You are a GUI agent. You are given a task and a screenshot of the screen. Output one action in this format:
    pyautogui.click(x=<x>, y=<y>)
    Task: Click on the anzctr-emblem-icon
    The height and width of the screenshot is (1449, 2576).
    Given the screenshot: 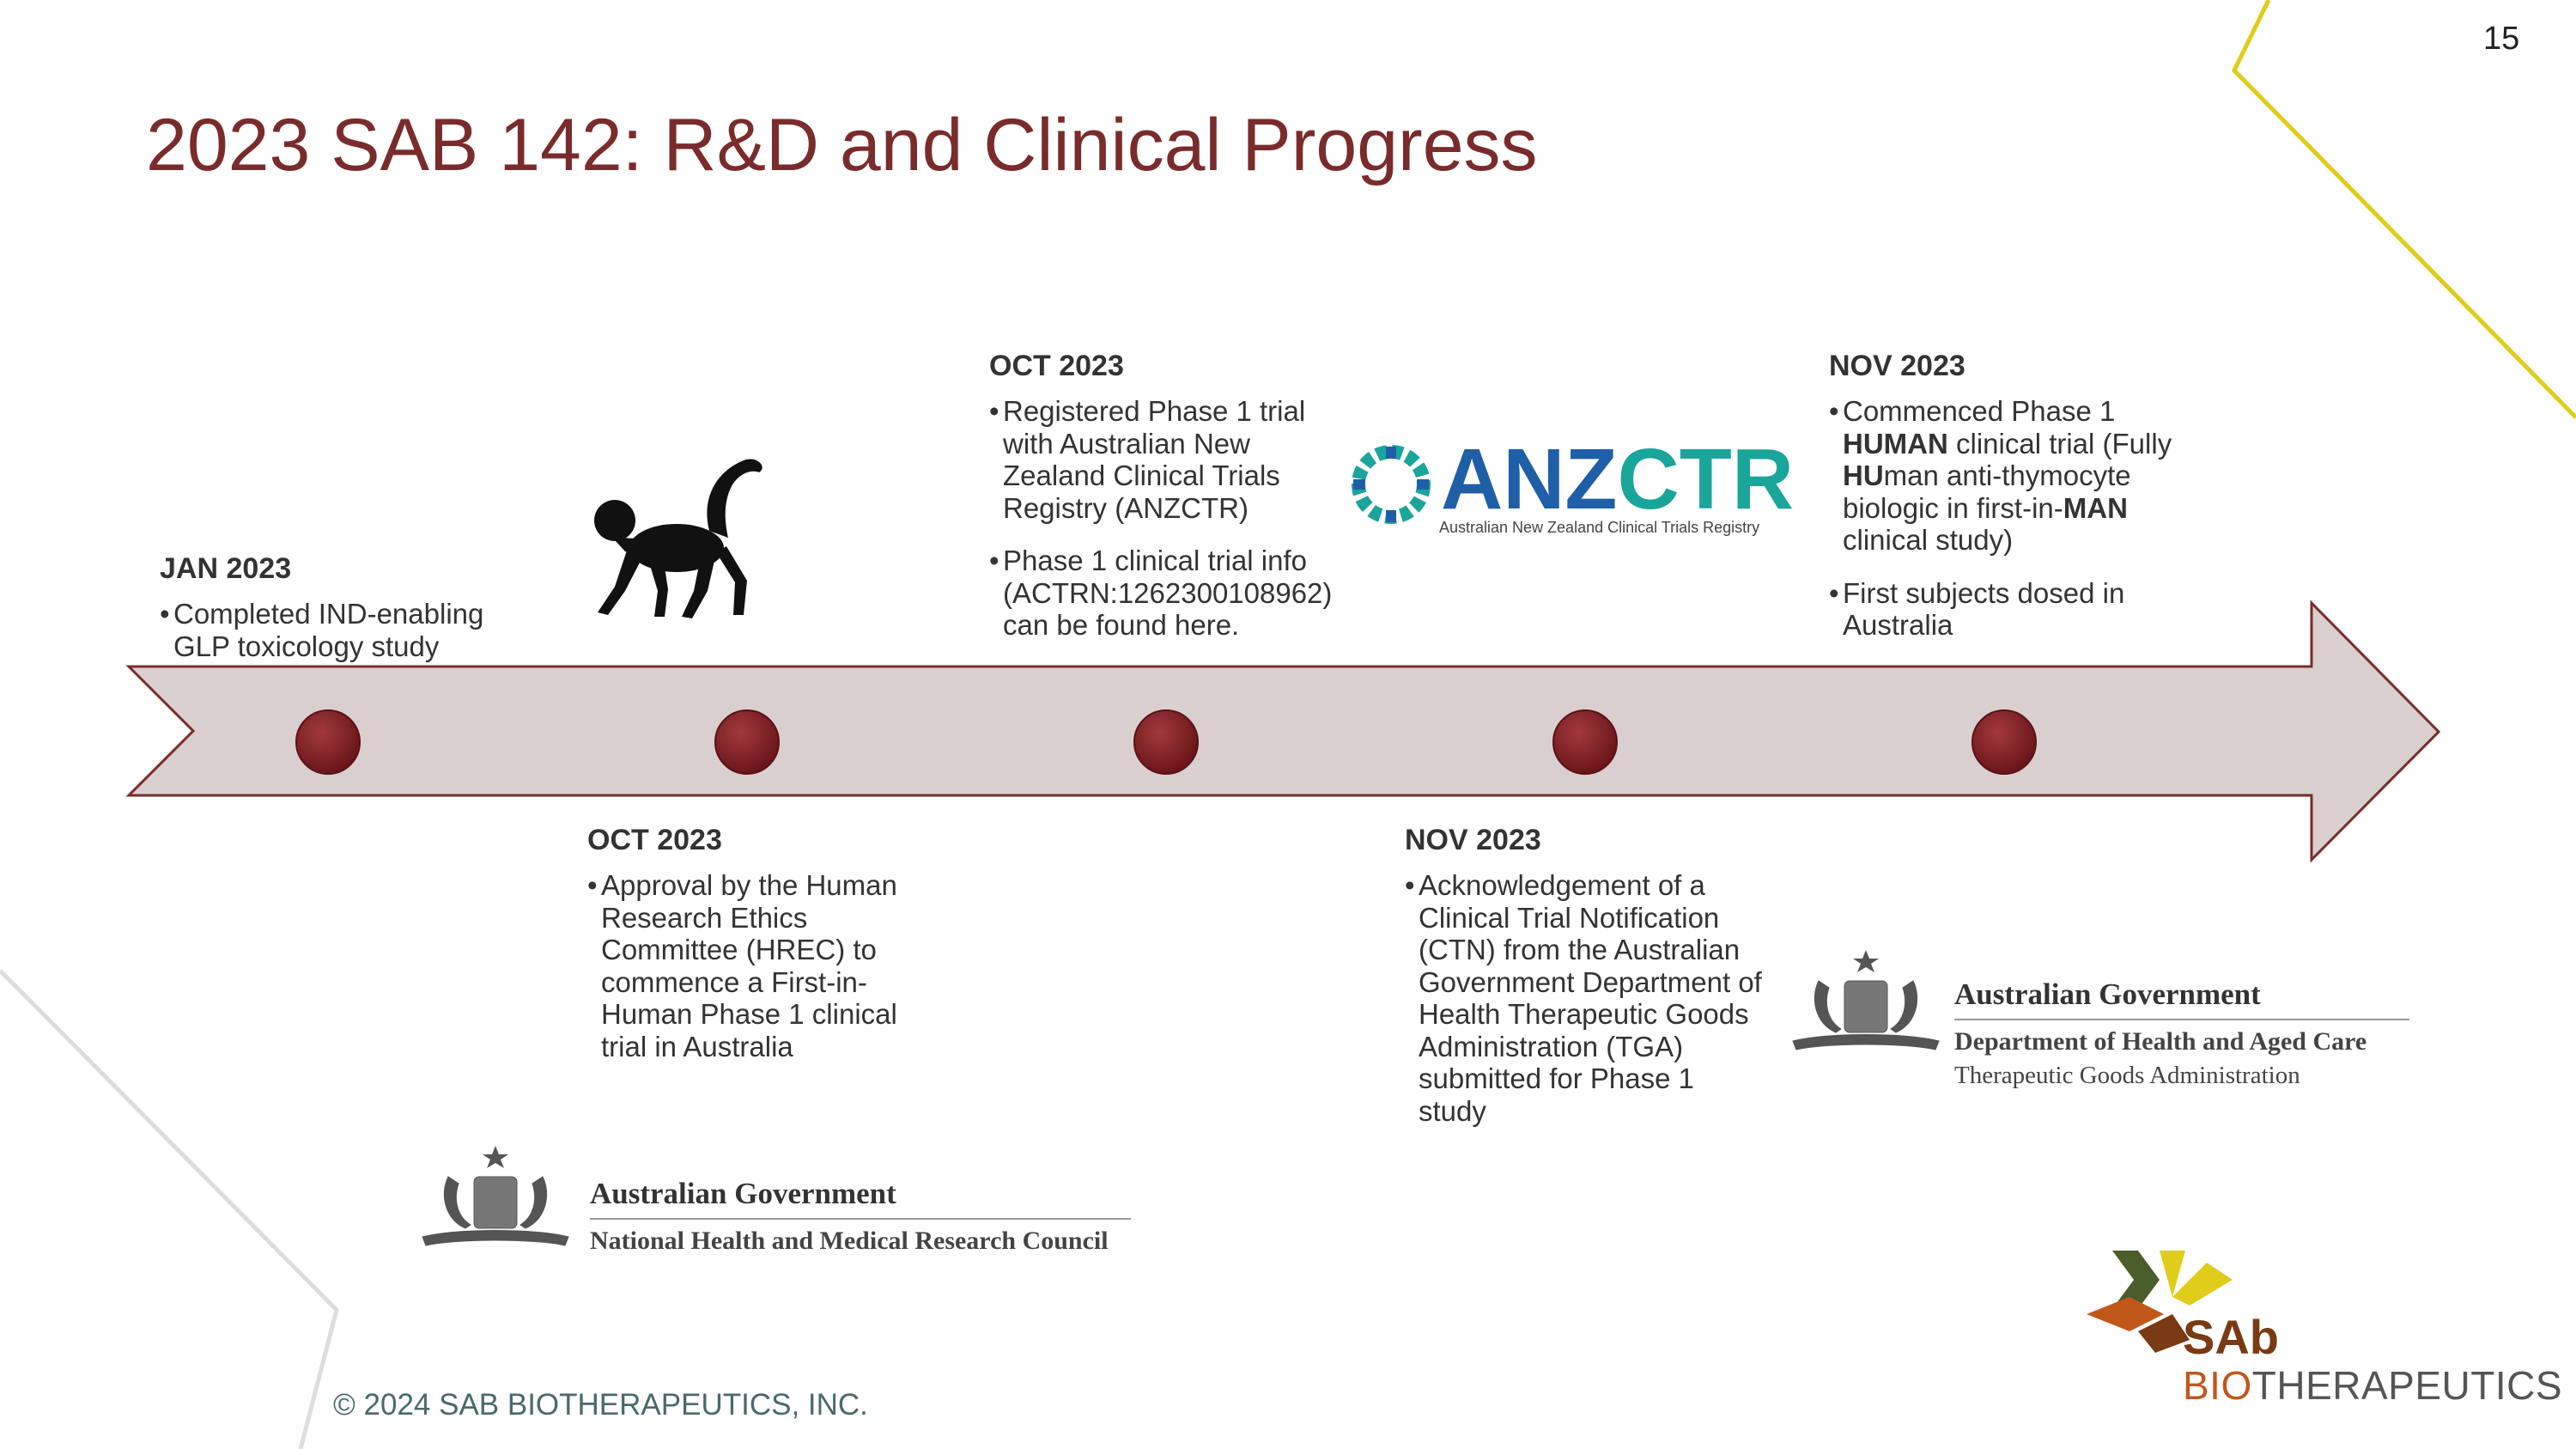 What is the action you would take?
    pyautogui.click(x=1391, y=485)
    